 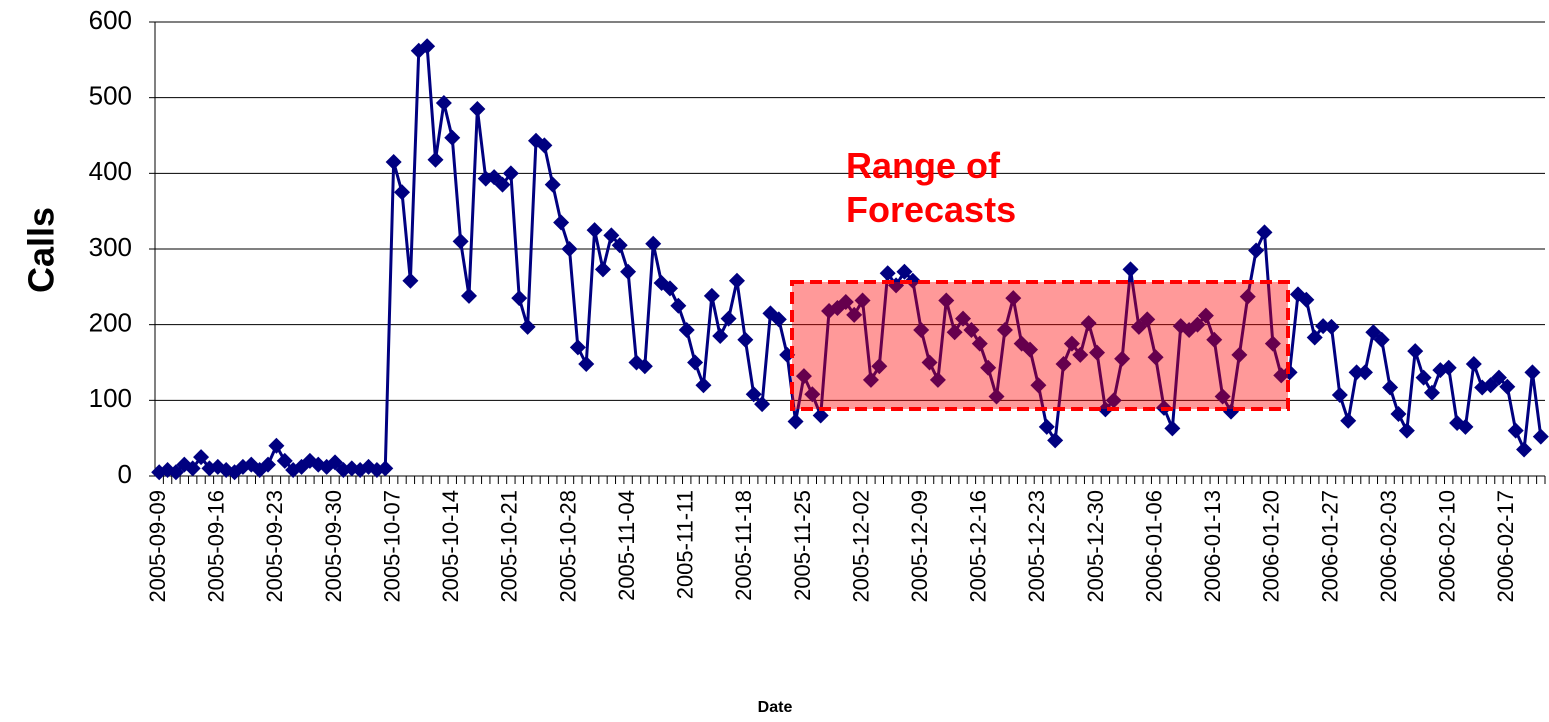 What do you see at coordinates (110, 398) in the screenshot?
I see `y-tick-label: 100` at bounding box center [110, 398].